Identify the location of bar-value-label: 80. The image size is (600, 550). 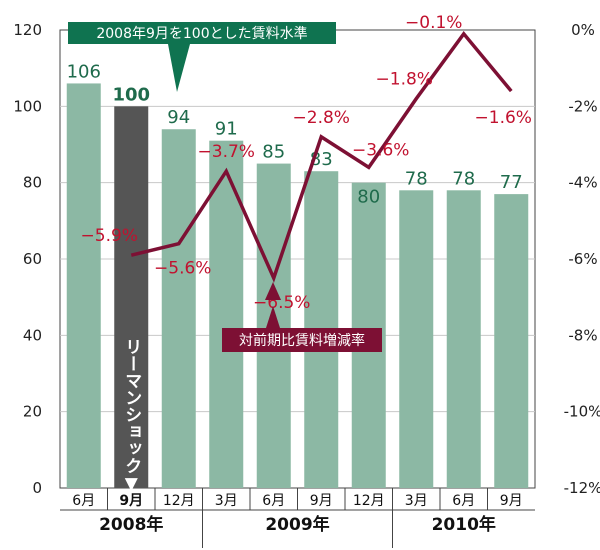
(368, 197).